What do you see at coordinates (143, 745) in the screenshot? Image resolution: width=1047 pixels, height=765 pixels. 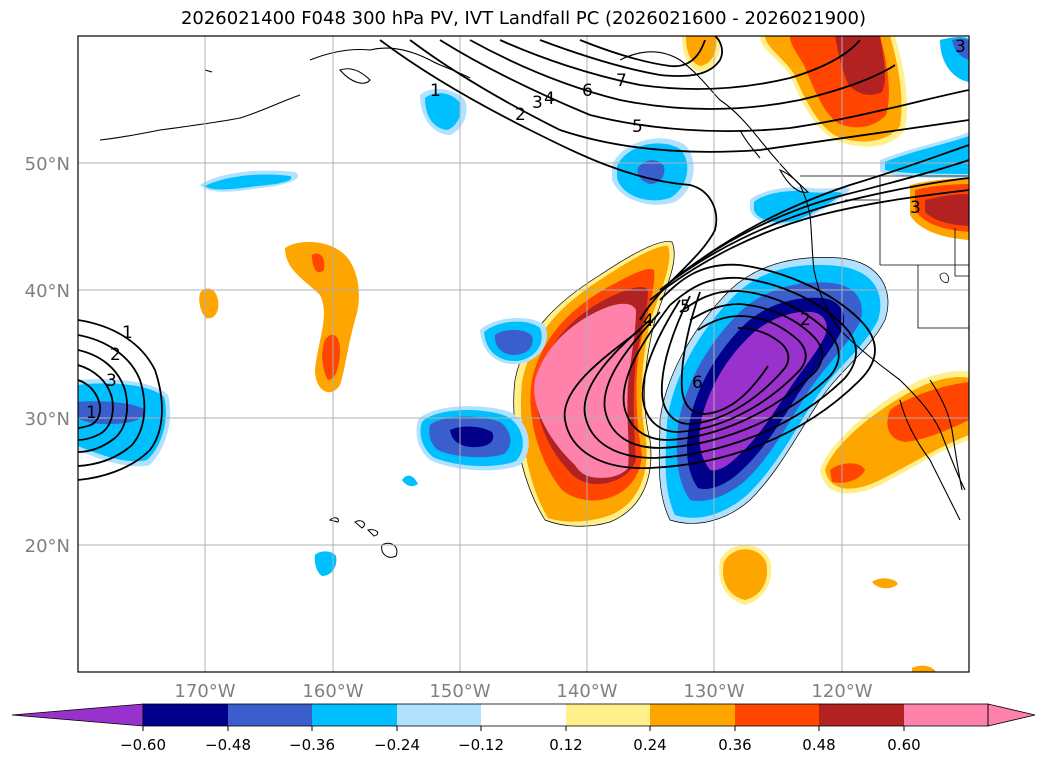 I see `colorbar-tick-label: −0.60` at bounding box center [143, 745].